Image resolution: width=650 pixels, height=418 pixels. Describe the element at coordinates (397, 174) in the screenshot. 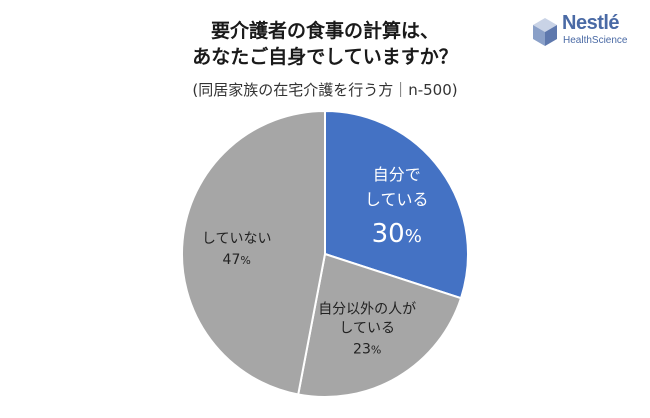

I see `slice-label-0-line-0: 自分で` at that location.